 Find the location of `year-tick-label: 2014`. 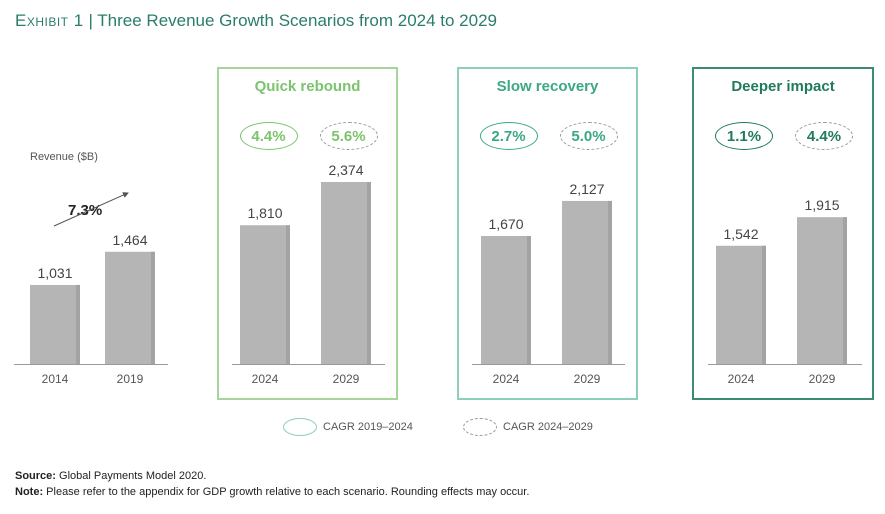

year-tick-label: 2014 is located at coordinates (55, 379).